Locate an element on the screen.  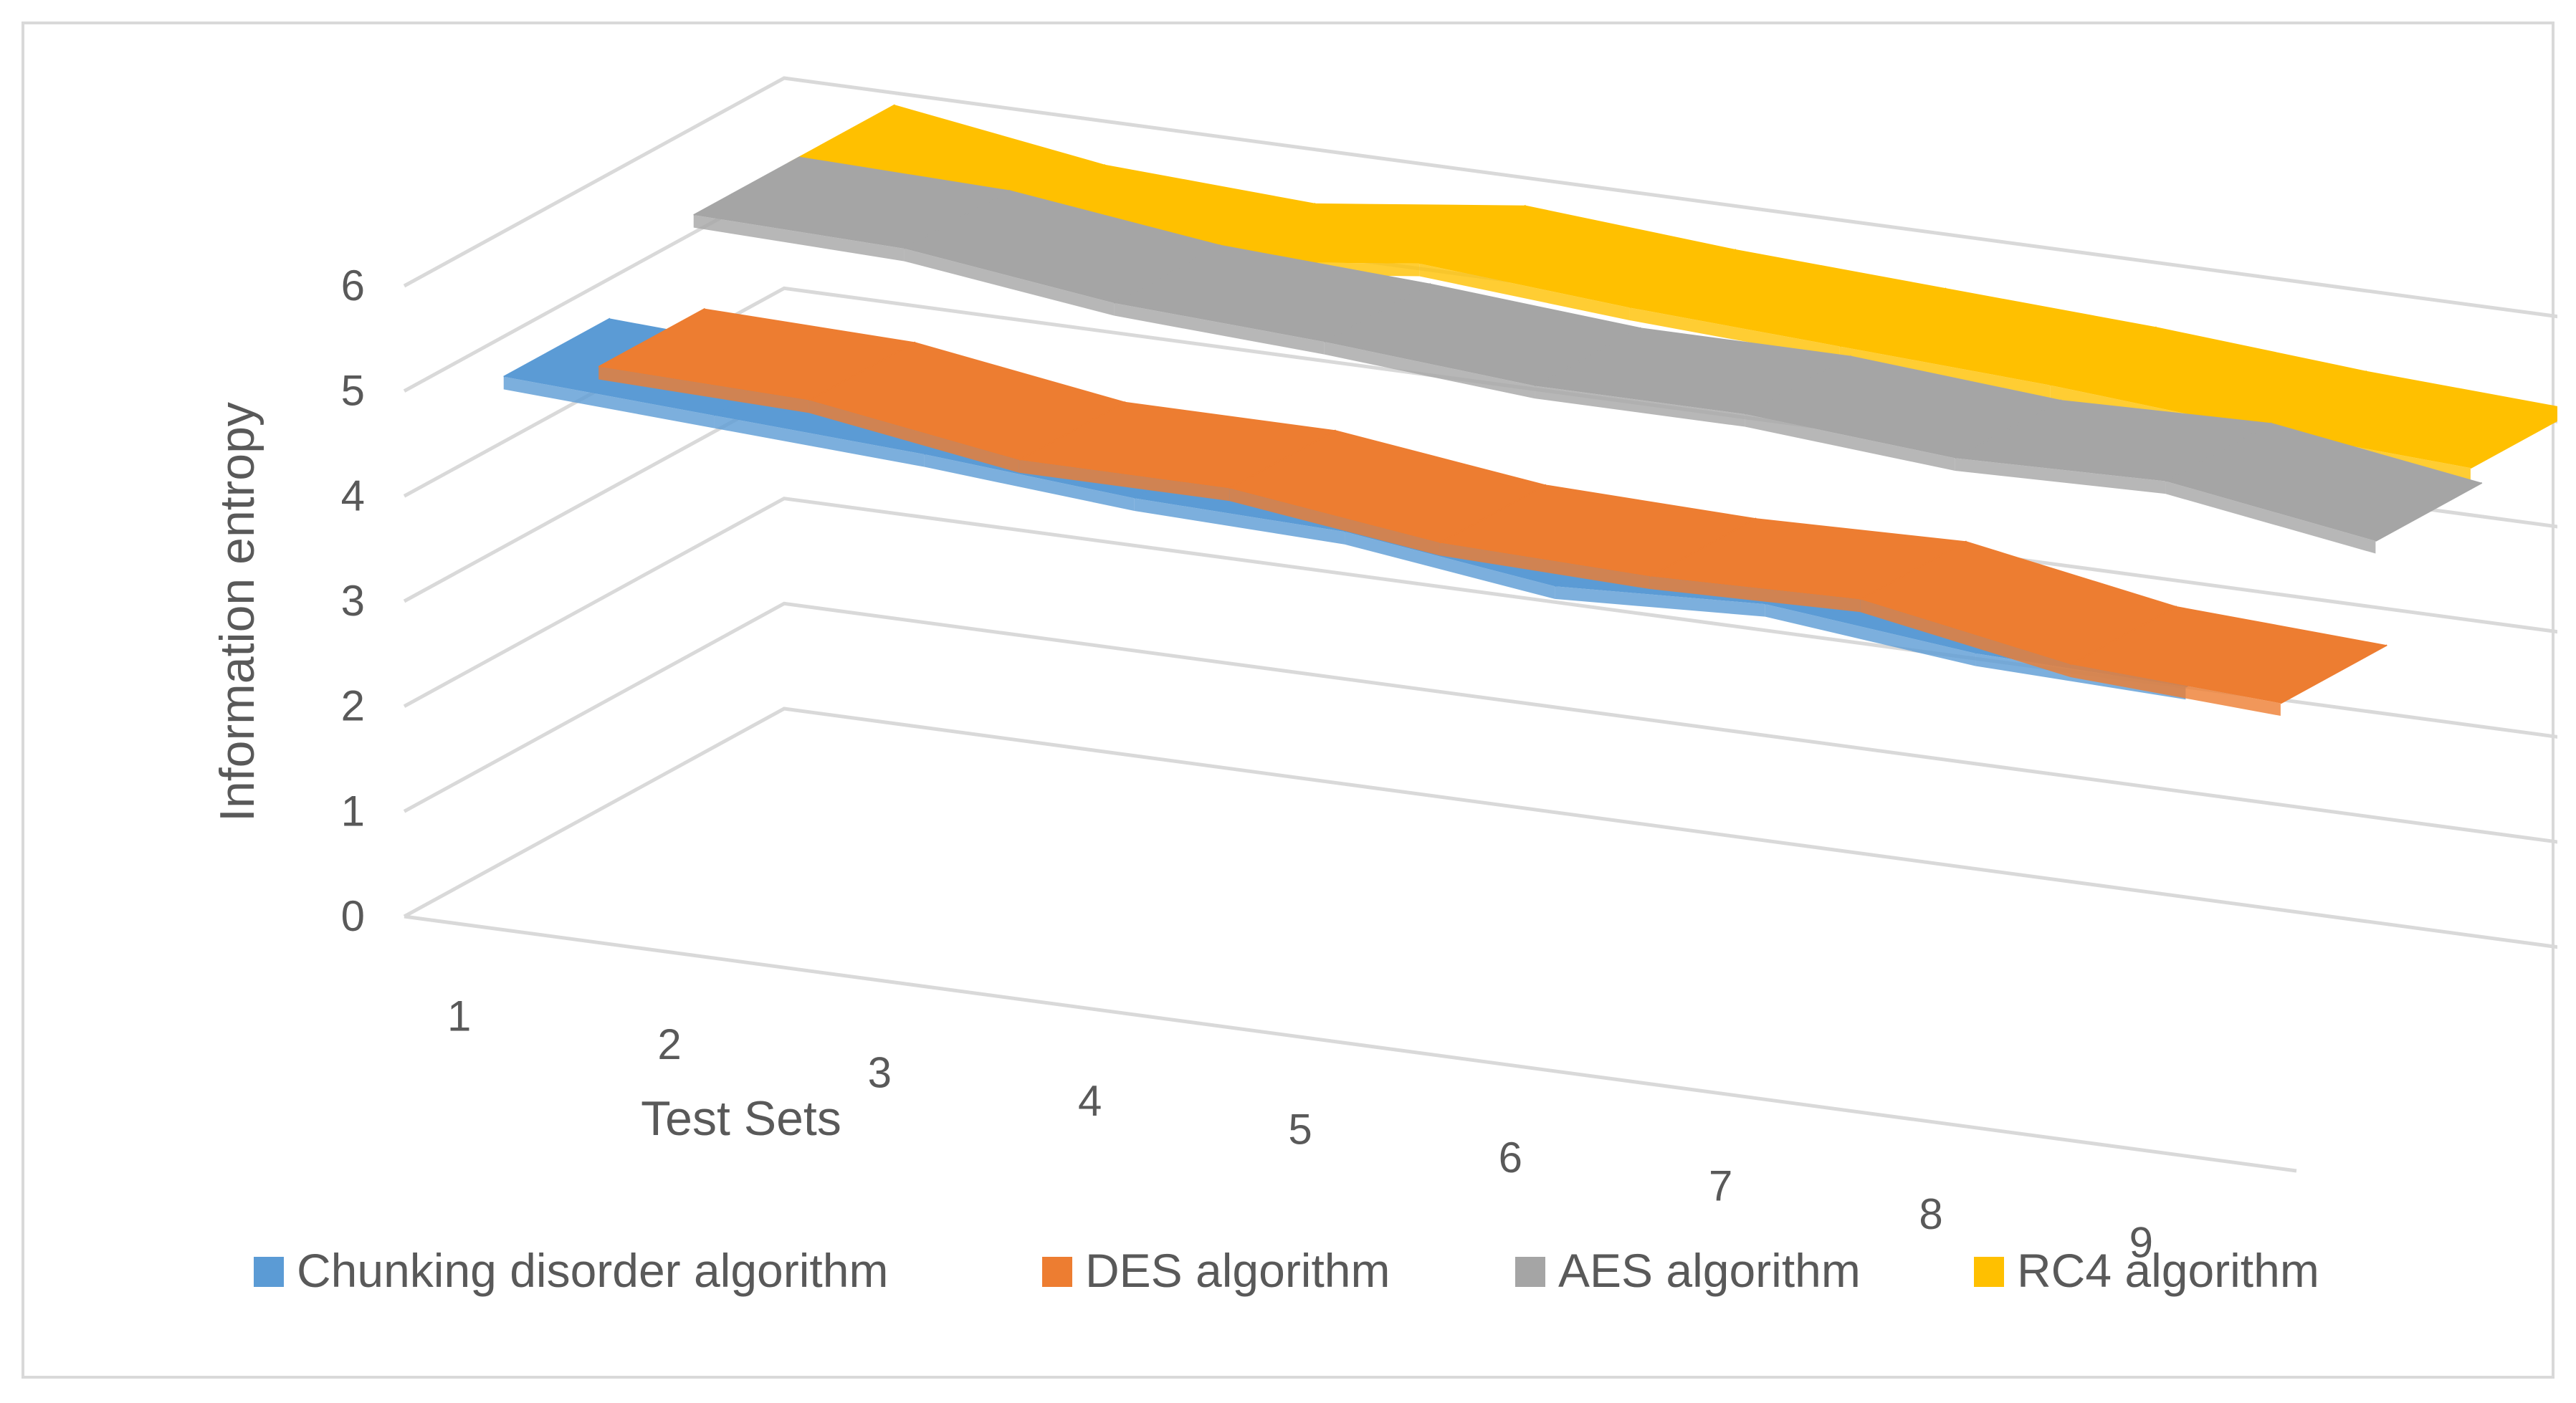
y-axis-title: Information entropy is located at coordinates (237, 612).